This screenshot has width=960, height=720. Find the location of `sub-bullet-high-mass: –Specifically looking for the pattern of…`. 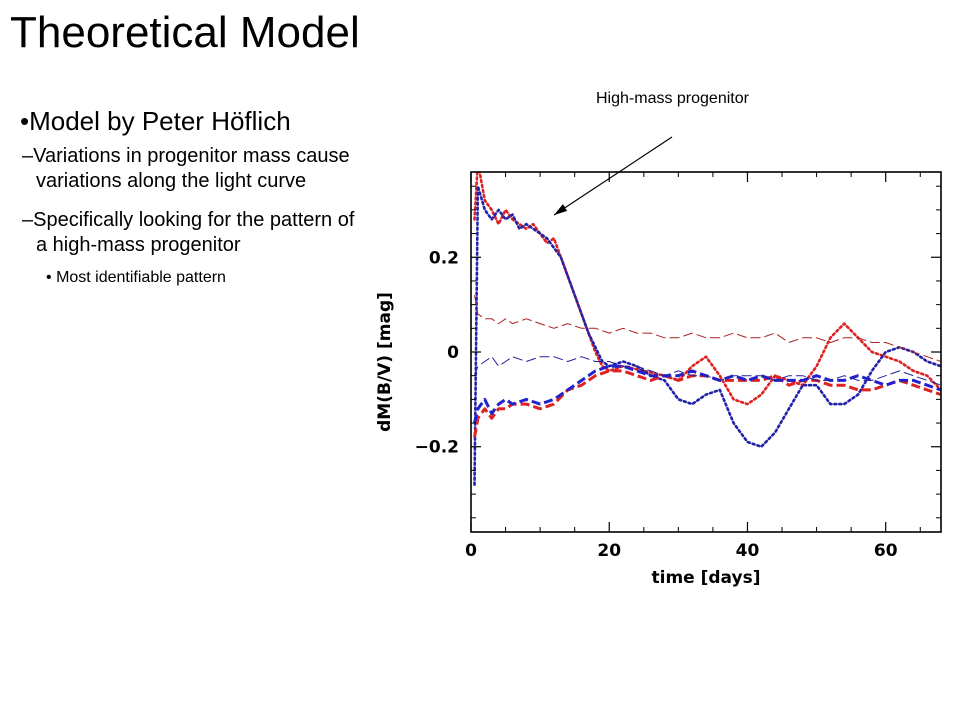

sub-bullet-high-mass: –Specifically looking for the pattern of… is located at coordinates (188, 232).